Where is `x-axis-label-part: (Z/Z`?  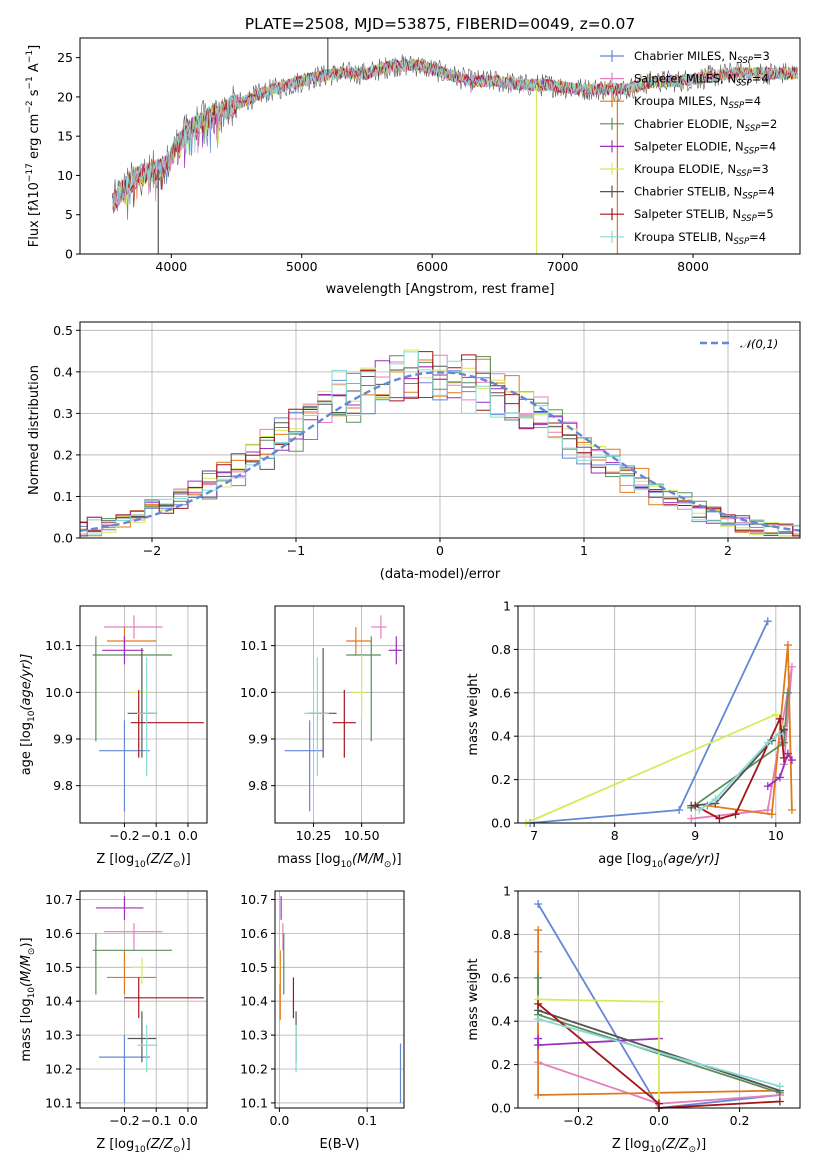 x-axis-label-part: (Z/Z is located at coordinates (675, 1144).